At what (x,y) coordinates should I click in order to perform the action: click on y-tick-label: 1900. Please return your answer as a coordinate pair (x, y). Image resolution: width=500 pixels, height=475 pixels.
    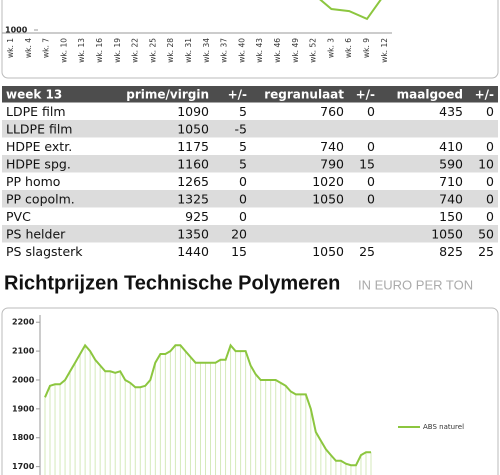
    Looking at the image, I should click on (23, 408).